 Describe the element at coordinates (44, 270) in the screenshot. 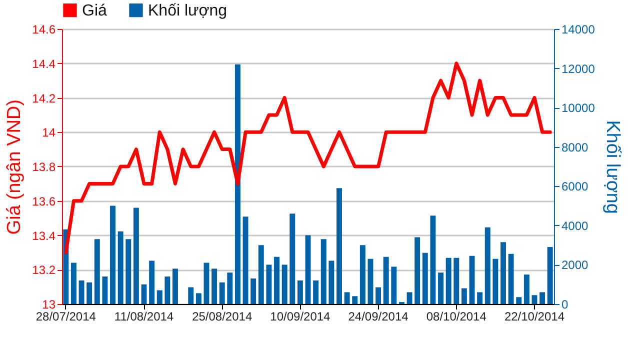

I see `y-tick-label: 13.2` at that location.